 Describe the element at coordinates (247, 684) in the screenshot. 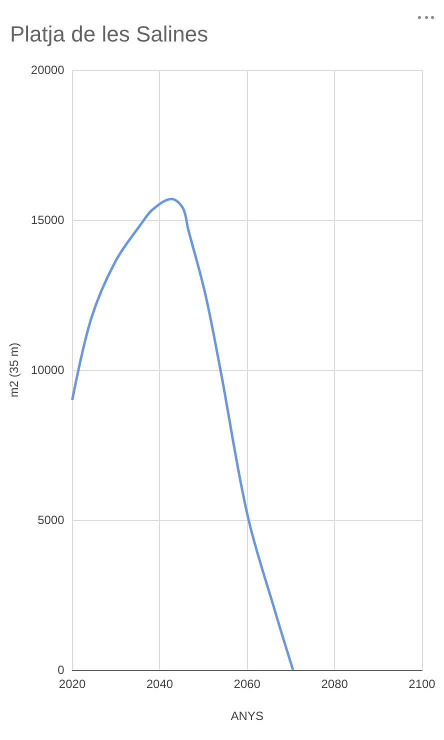

I see `x-tick-label: 2060` at that location.